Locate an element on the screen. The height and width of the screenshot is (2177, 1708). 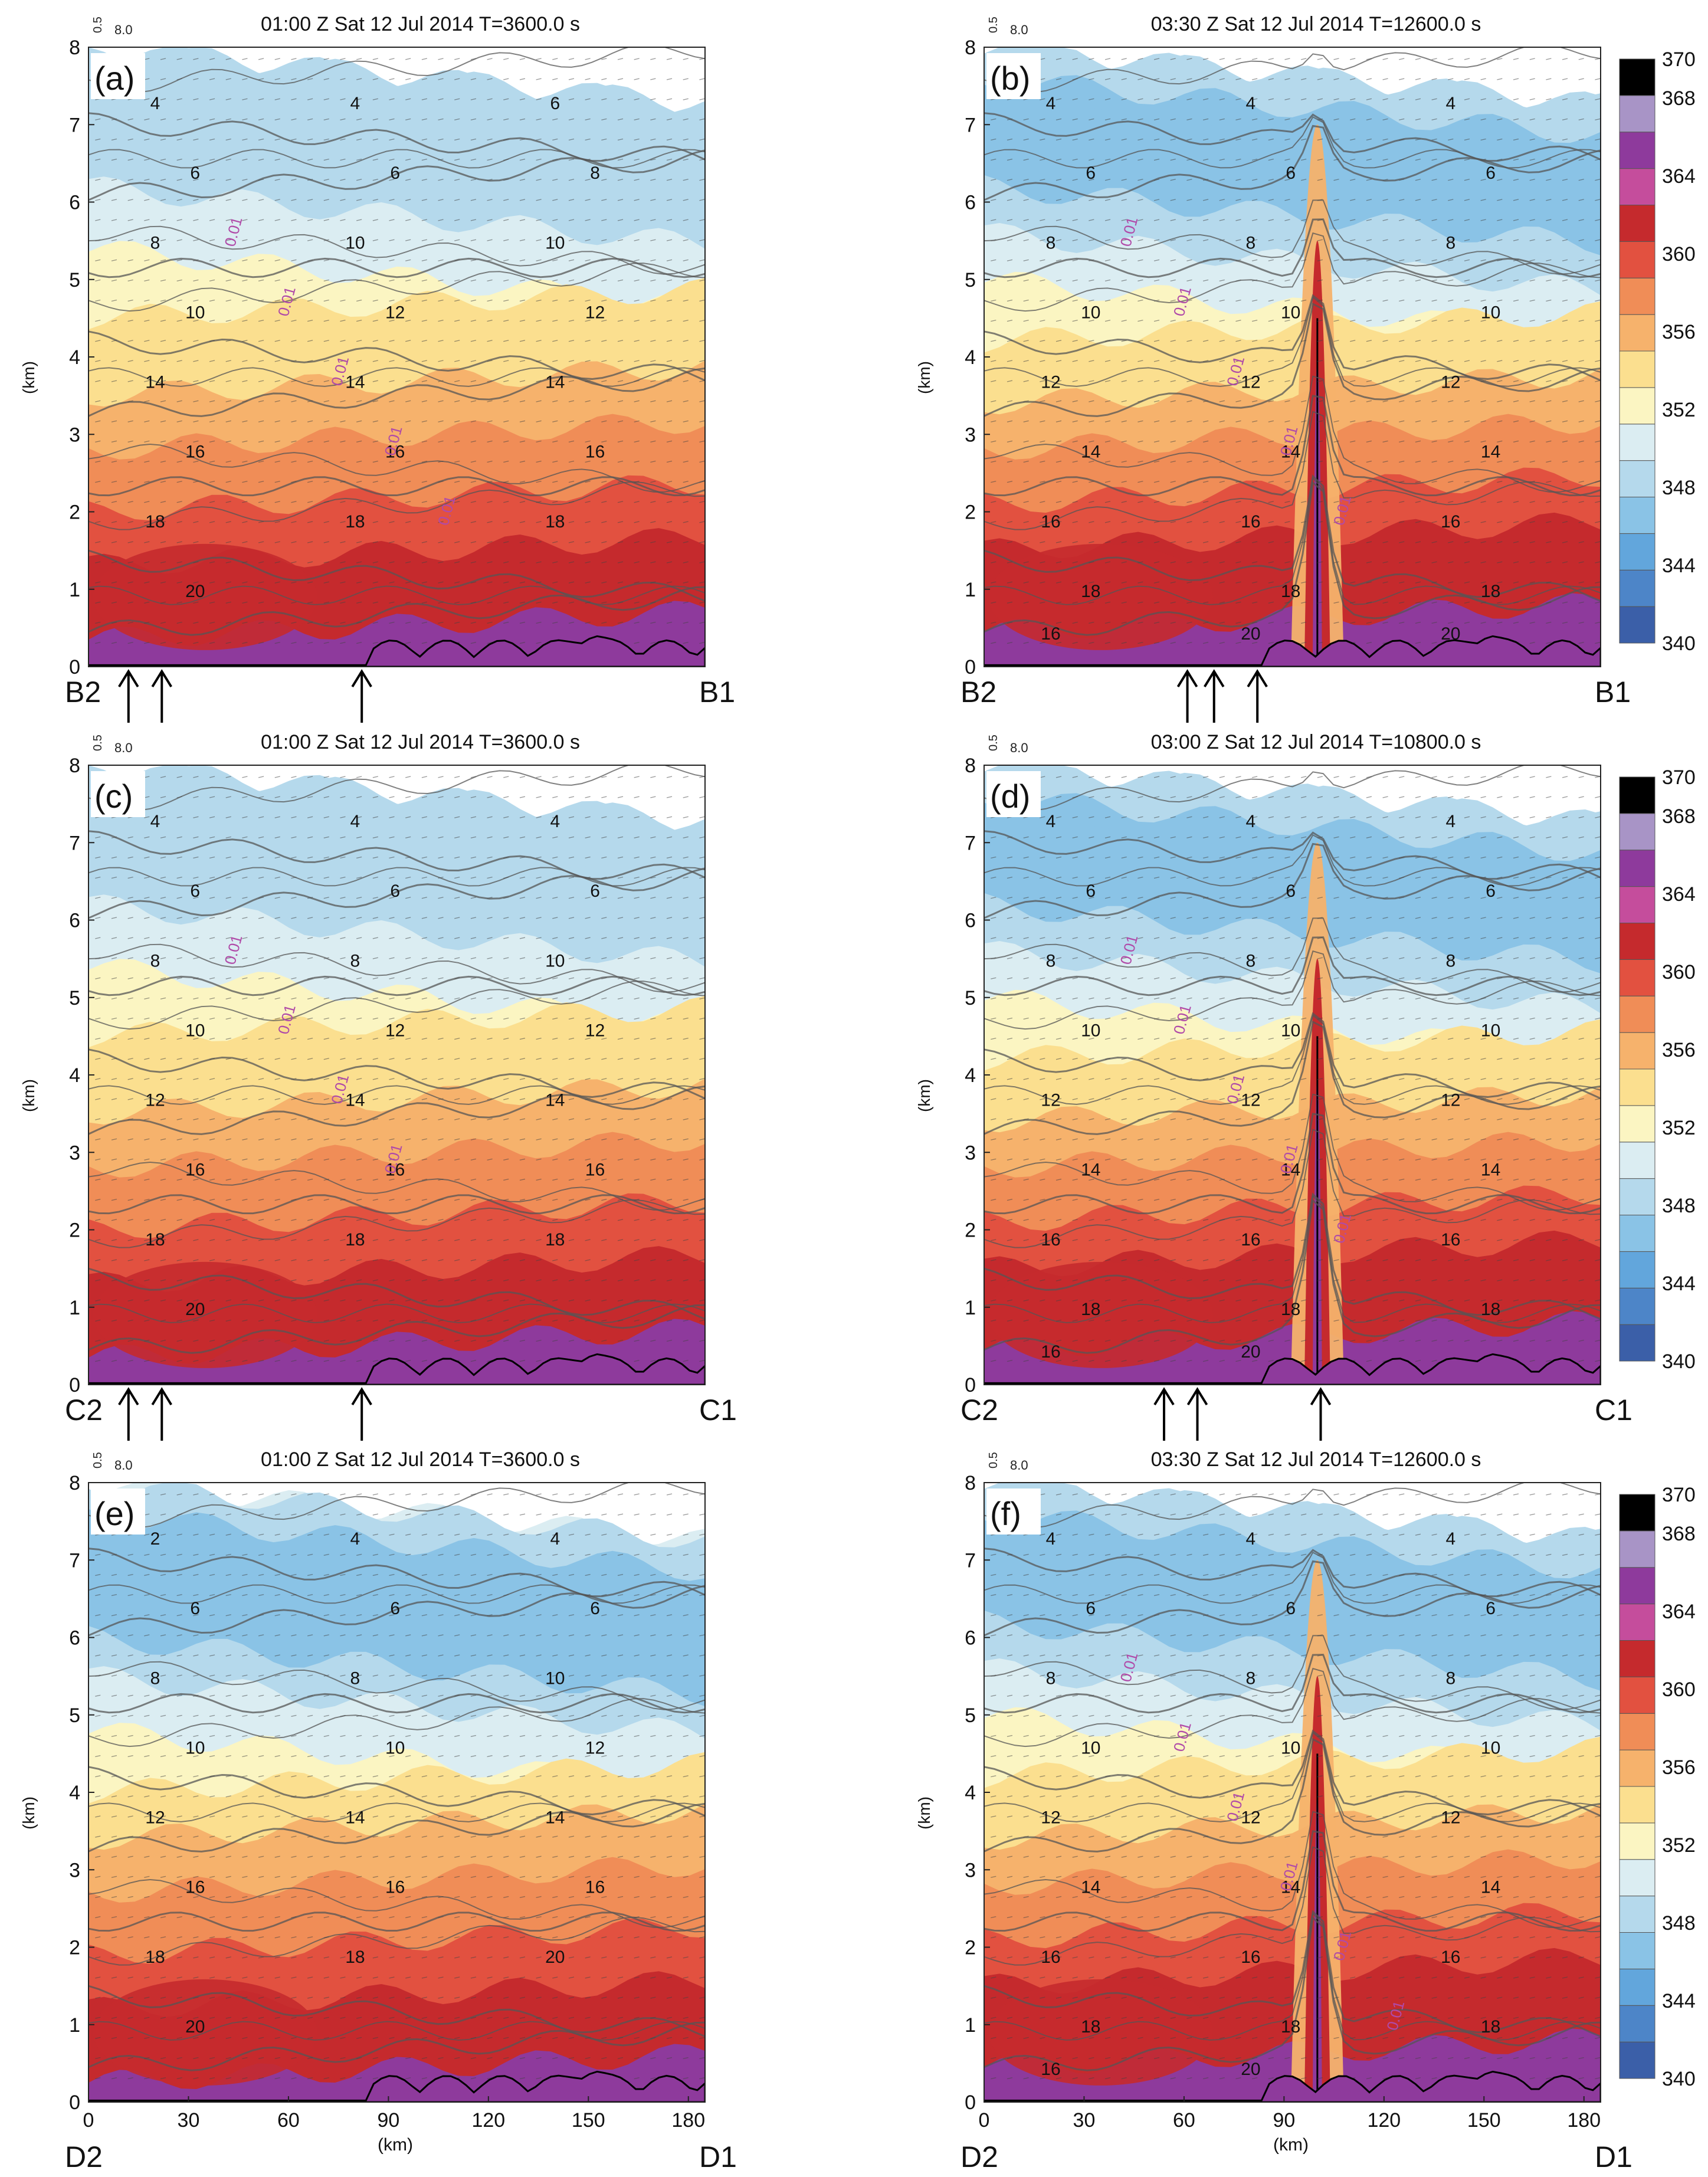
contour-label: 6 is located at coordinates (1091, 173).